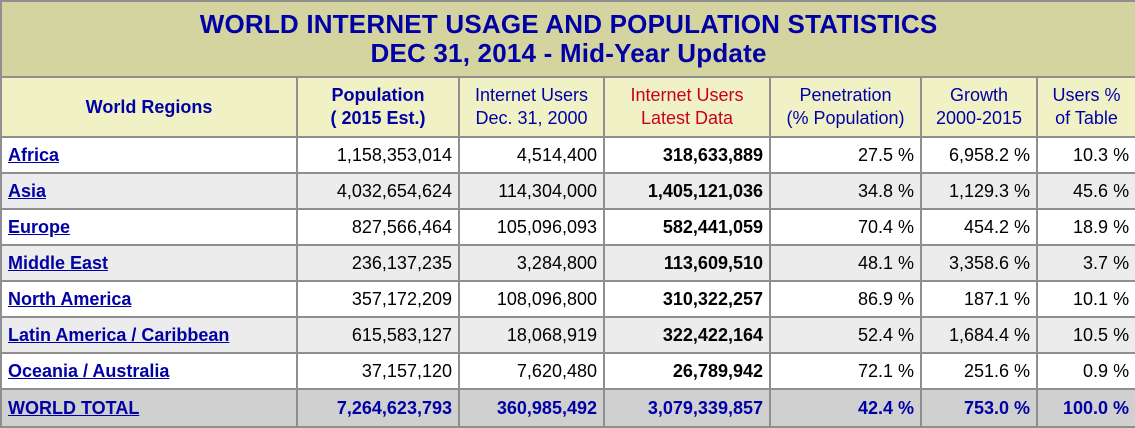 The height and width of the screenshot is (428, 1135). What do you see at coordinates (1086, 300) in the screenshot?
I see `users-share-cell: 10.1 %` at bounding box center [1086, 300].